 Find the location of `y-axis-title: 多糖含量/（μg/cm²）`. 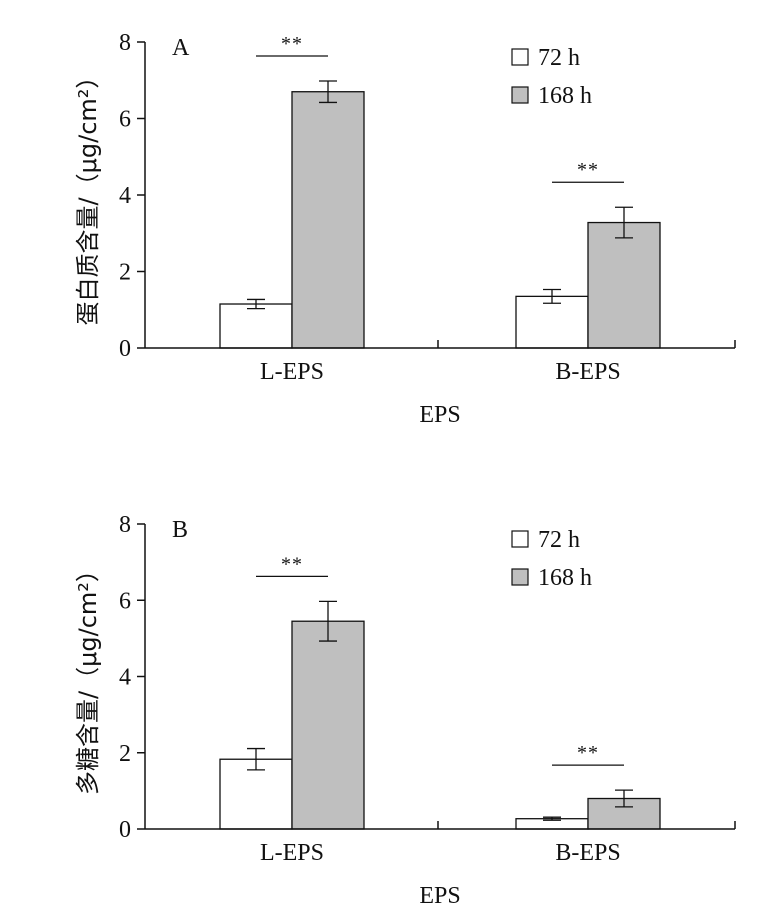

y-axis-title: 多糖含量/（μg/cm²） is located at coordinates (88, 676).